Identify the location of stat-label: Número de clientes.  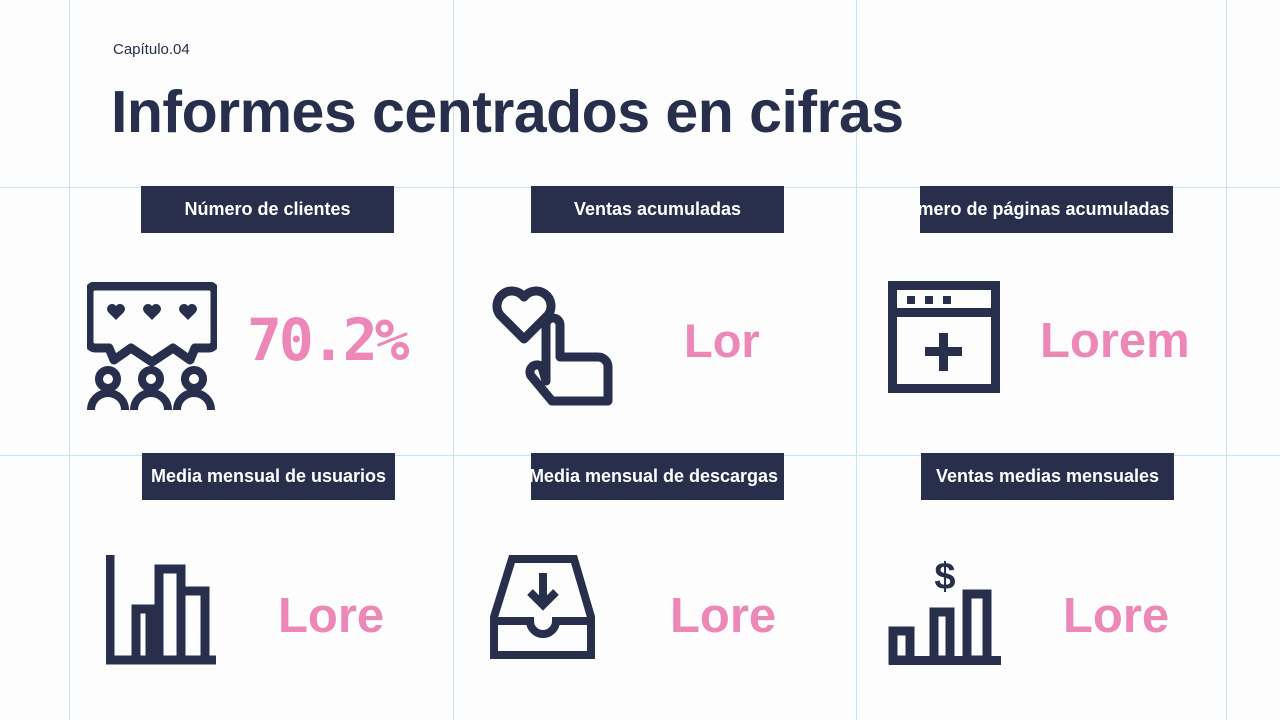
(267, 209).